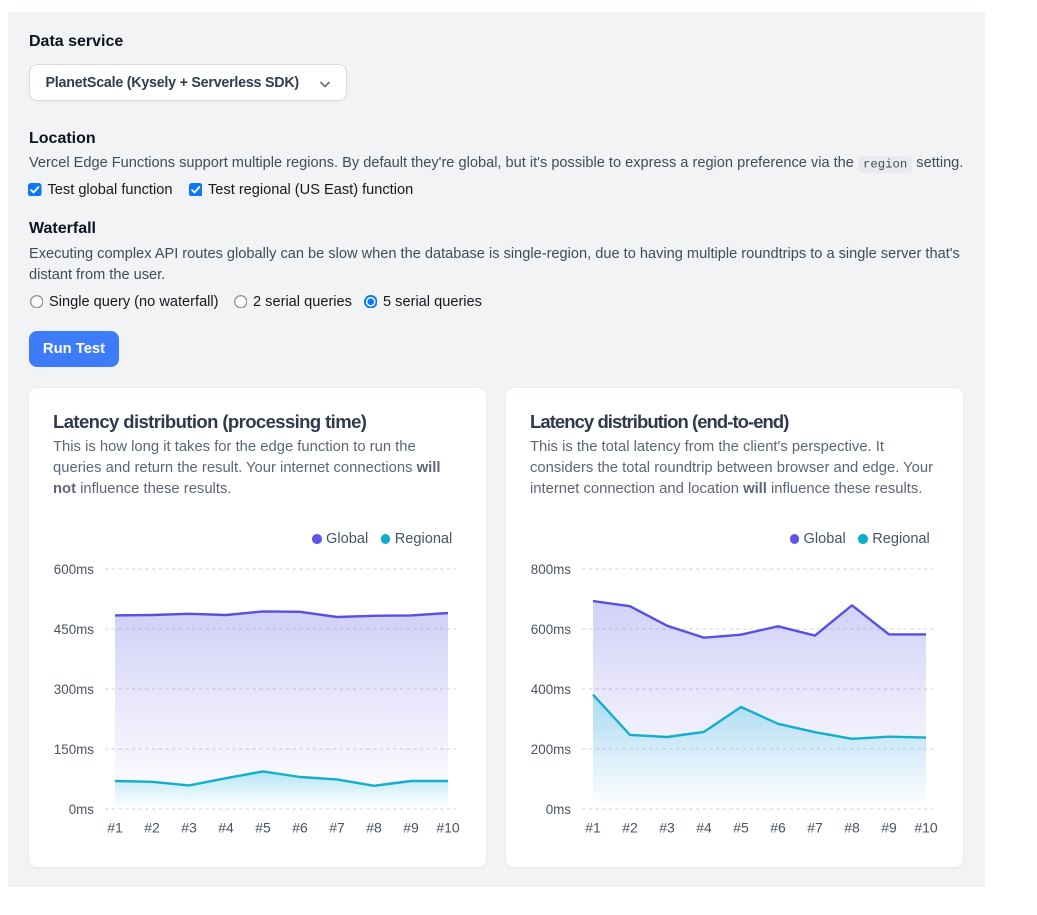 The width and height of the screenshot is (1037, 915). What do you see at coordinates (551, 569) in the screenshot?
I see `svg-text: 800ms` at bounding box center [551, 569].